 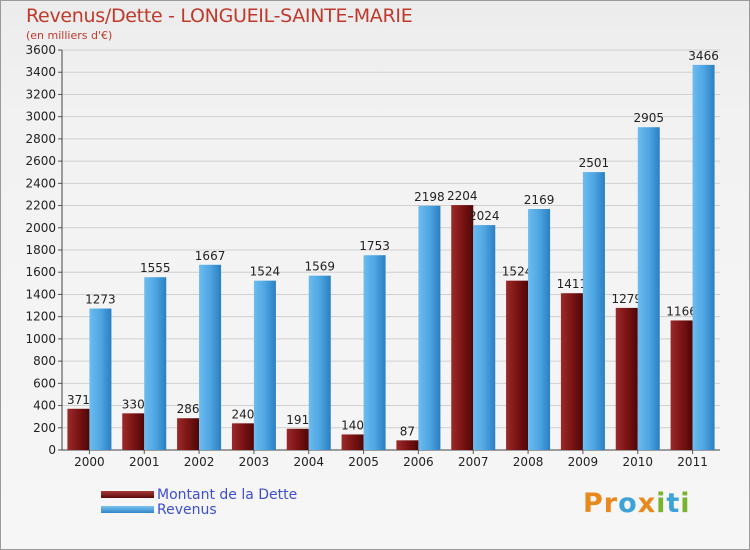 What do you see at coordinates (594, 163) in the screenshot?
I see `data-label-revenus: 2501` at bounding box center [594, 163].